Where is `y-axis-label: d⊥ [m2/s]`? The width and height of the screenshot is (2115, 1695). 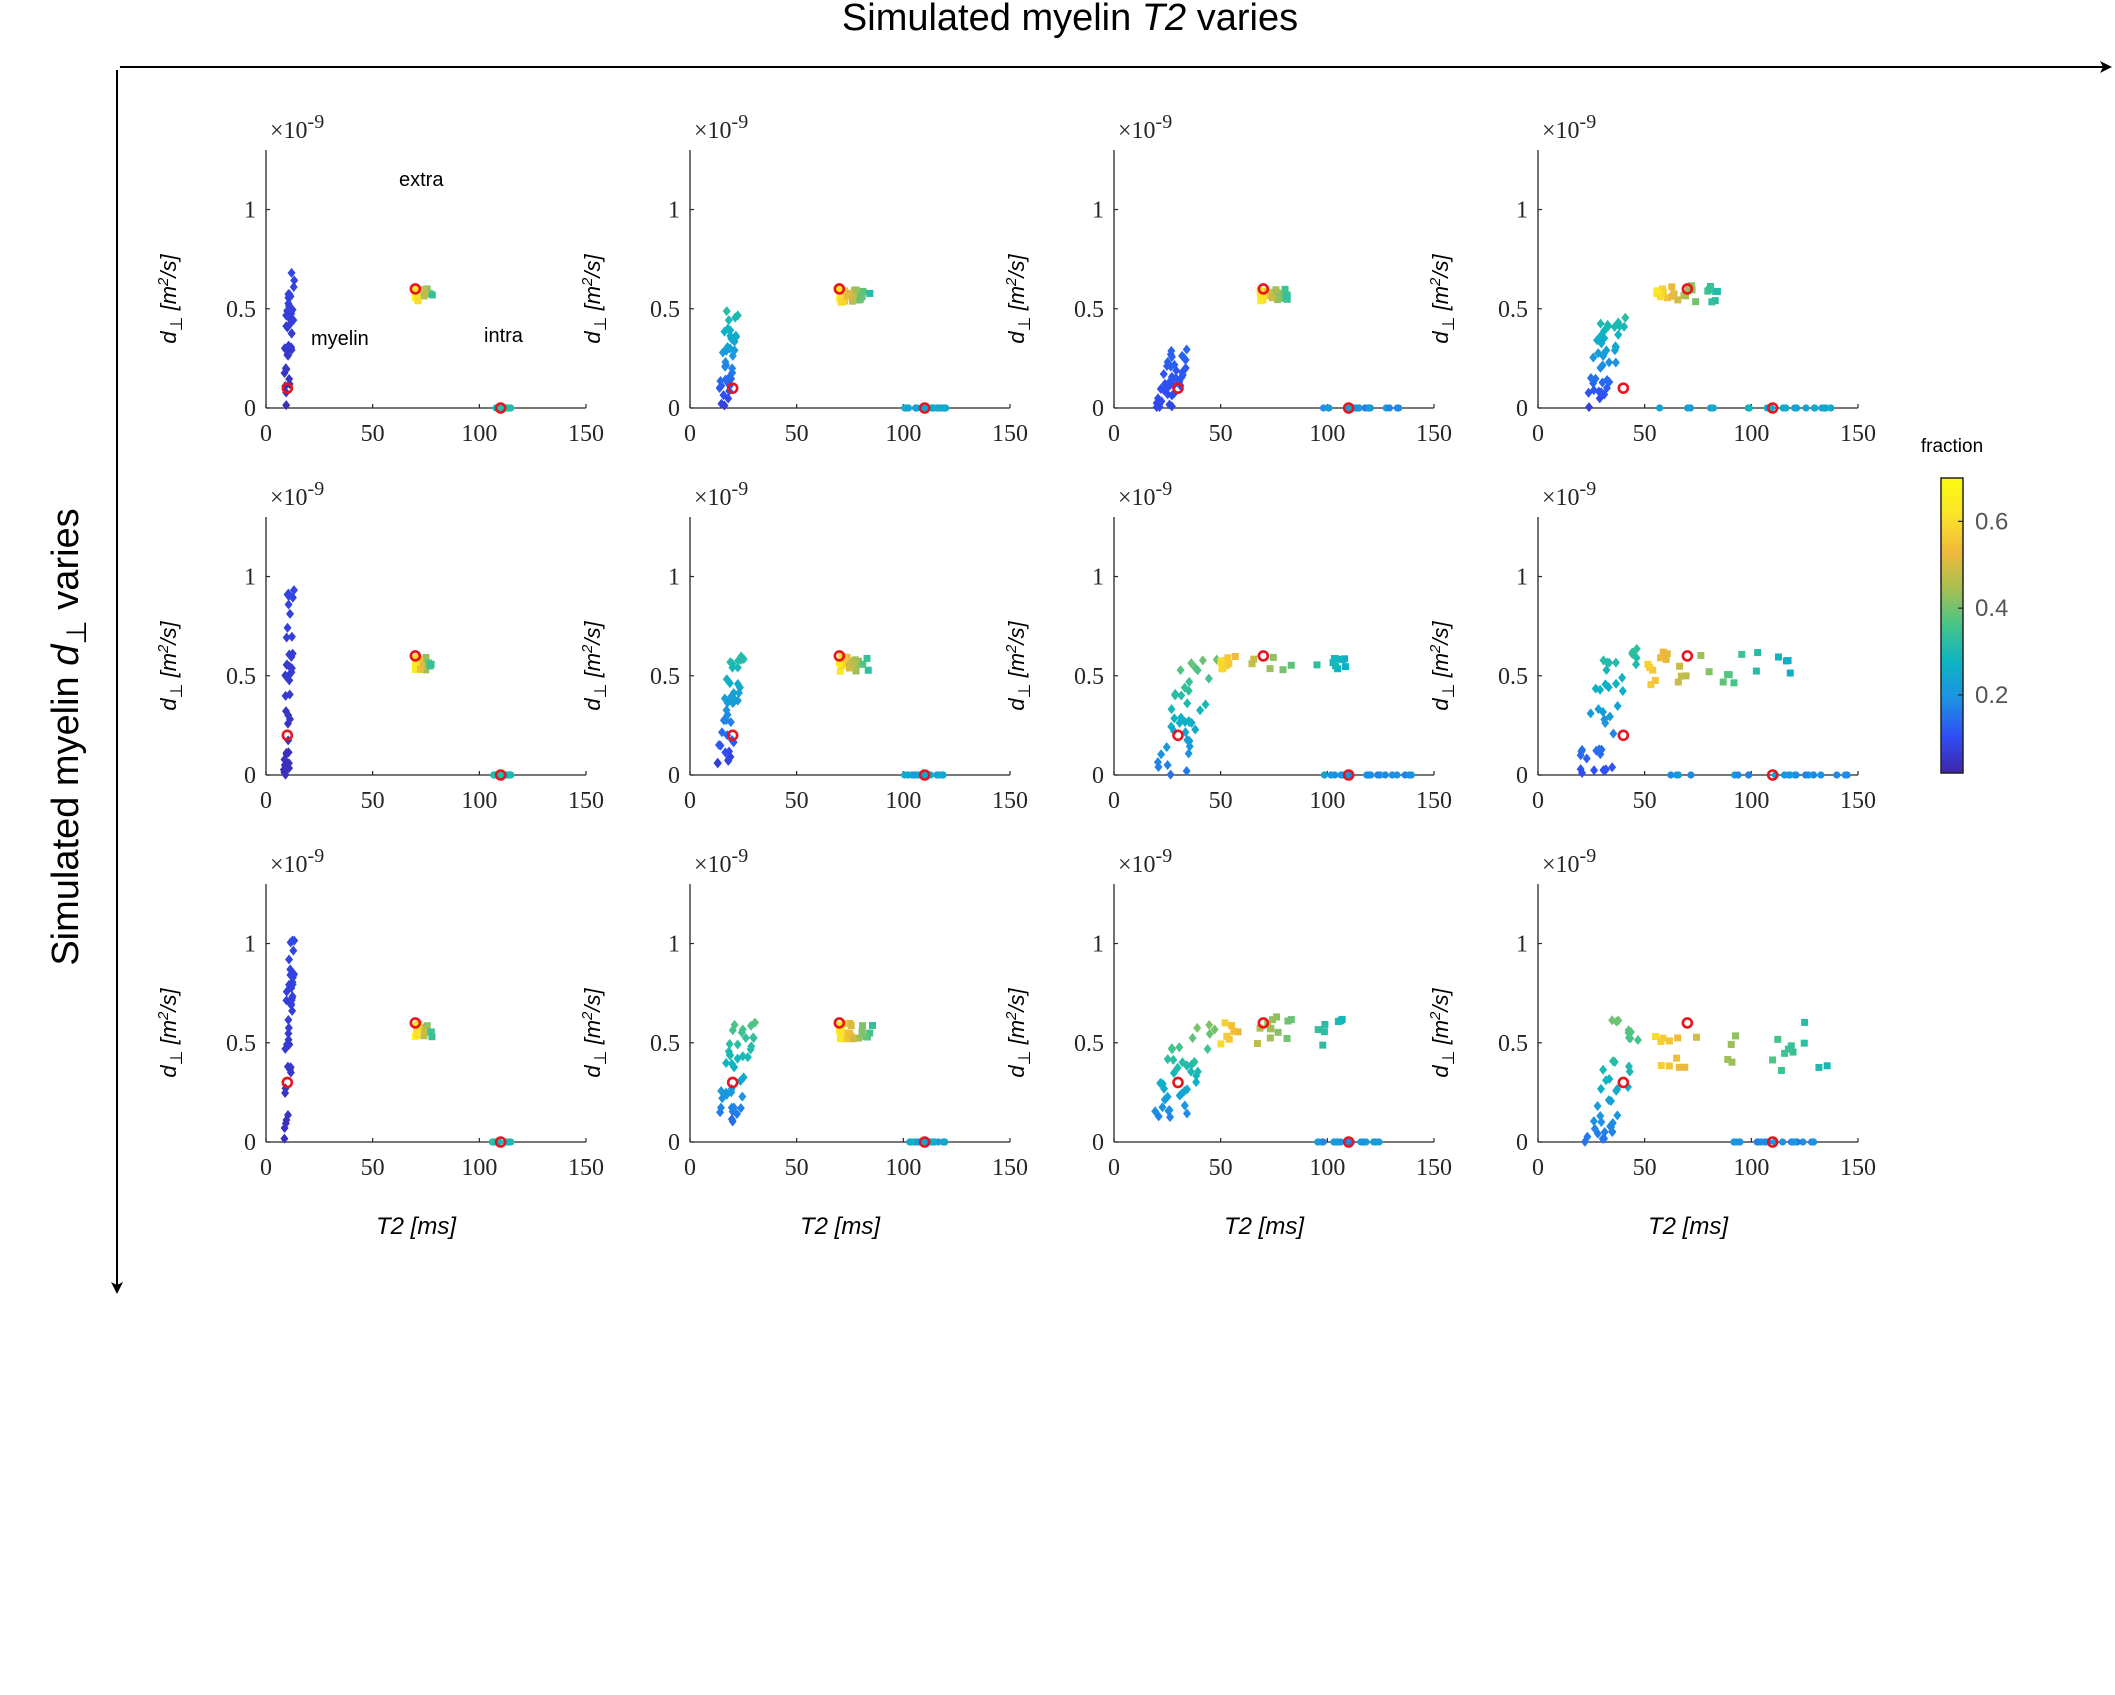 y-axis-label: d⊥ [m2/s] is located at coordinates (1018, 666).